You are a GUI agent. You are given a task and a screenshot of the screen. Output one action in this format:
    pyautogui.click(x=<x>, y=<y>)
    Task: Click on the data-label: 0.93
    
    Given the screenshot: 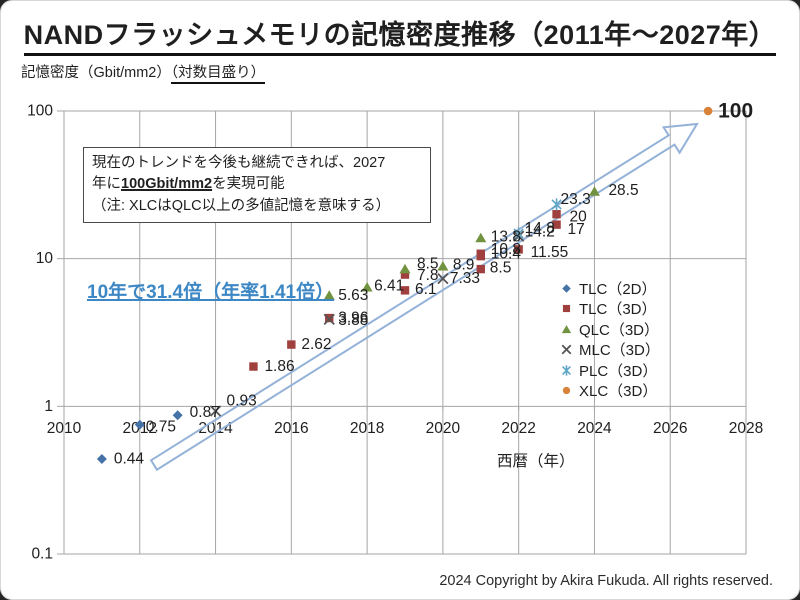 What is the action you would take?
    pyautogui.click(x=242, y=400)
    